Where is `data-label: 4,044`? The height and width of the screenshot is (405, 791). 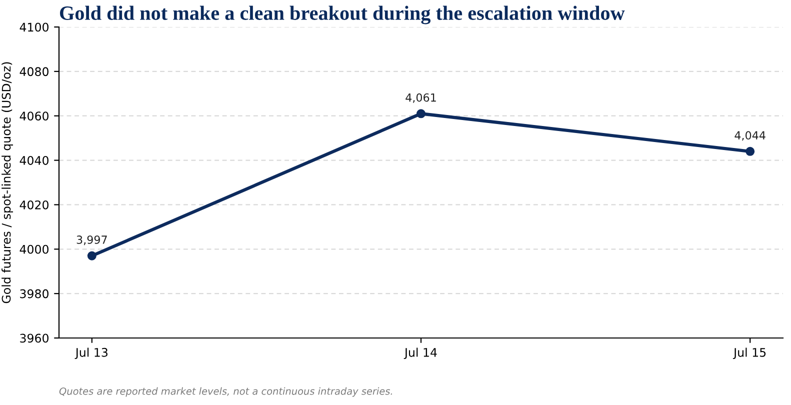
data-label: 4,044 is located at coordinates (750, 136).